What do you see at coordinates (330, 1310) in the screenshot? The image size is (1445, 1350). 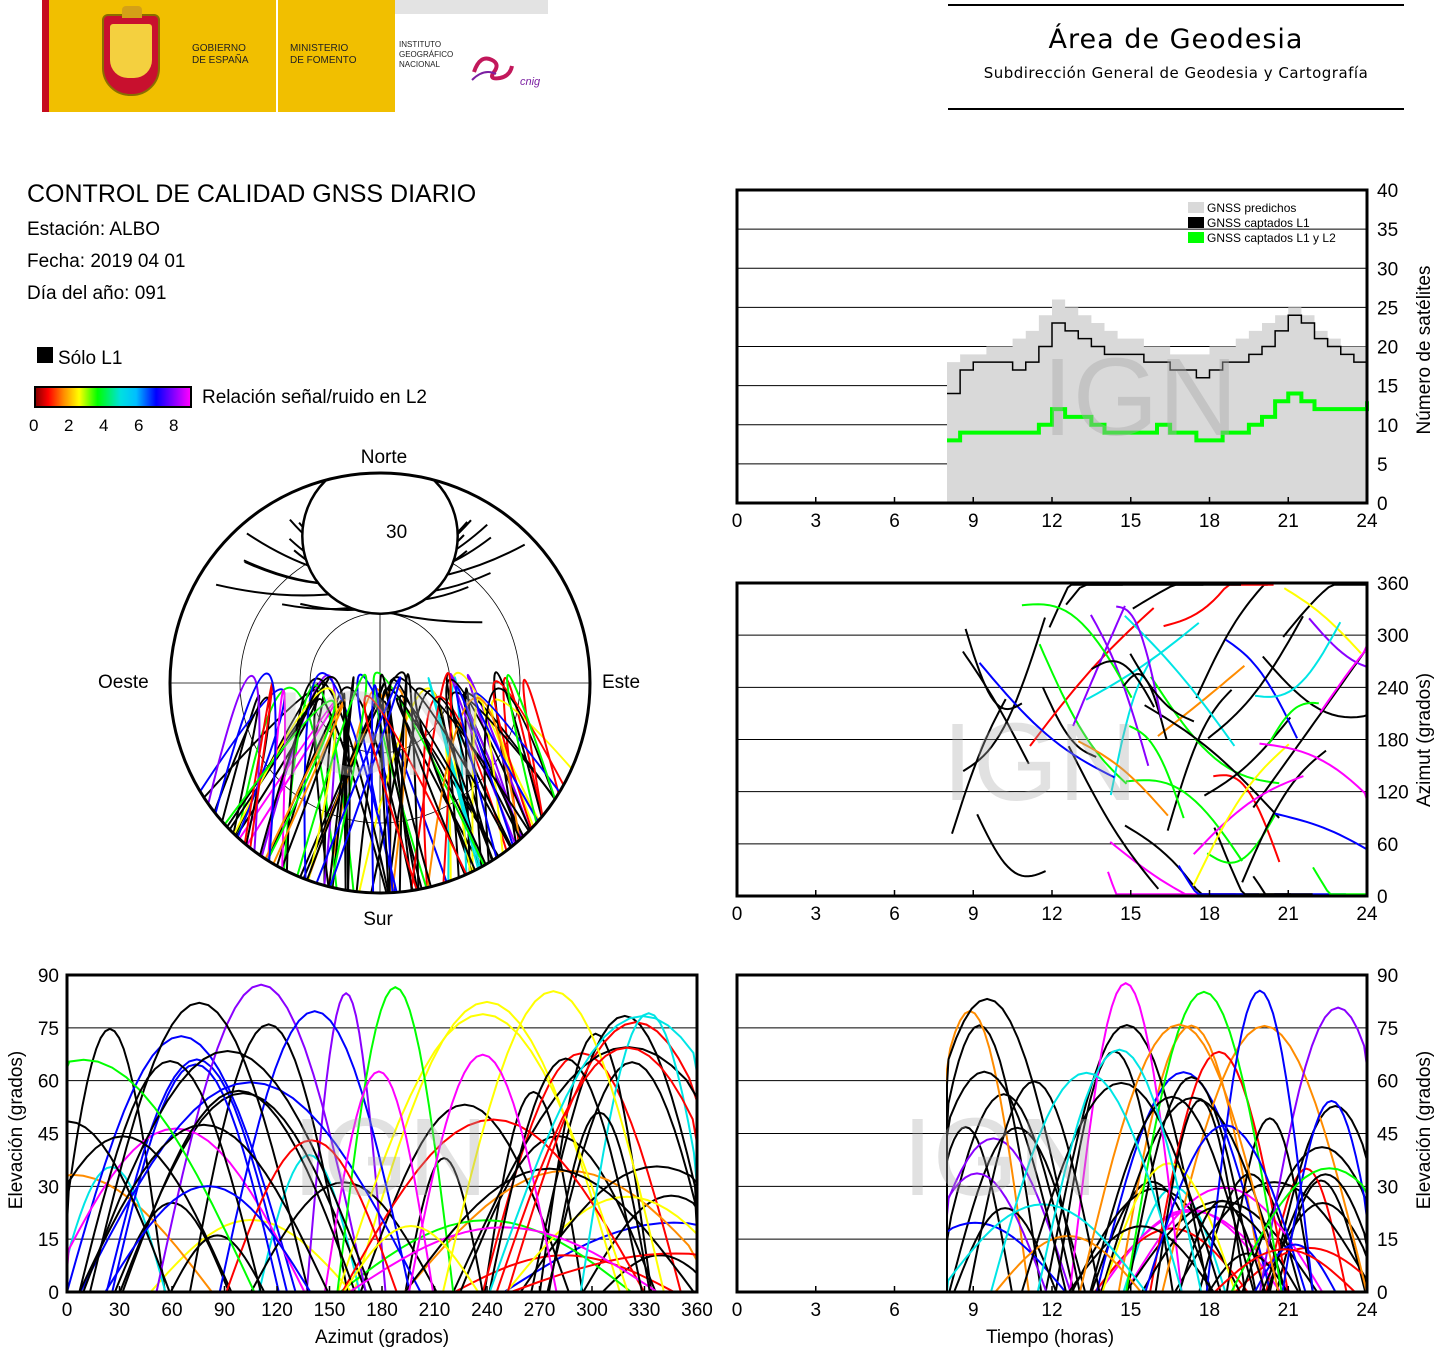 I see `x-tick-label: 150` at bounding box center [330, 1310].